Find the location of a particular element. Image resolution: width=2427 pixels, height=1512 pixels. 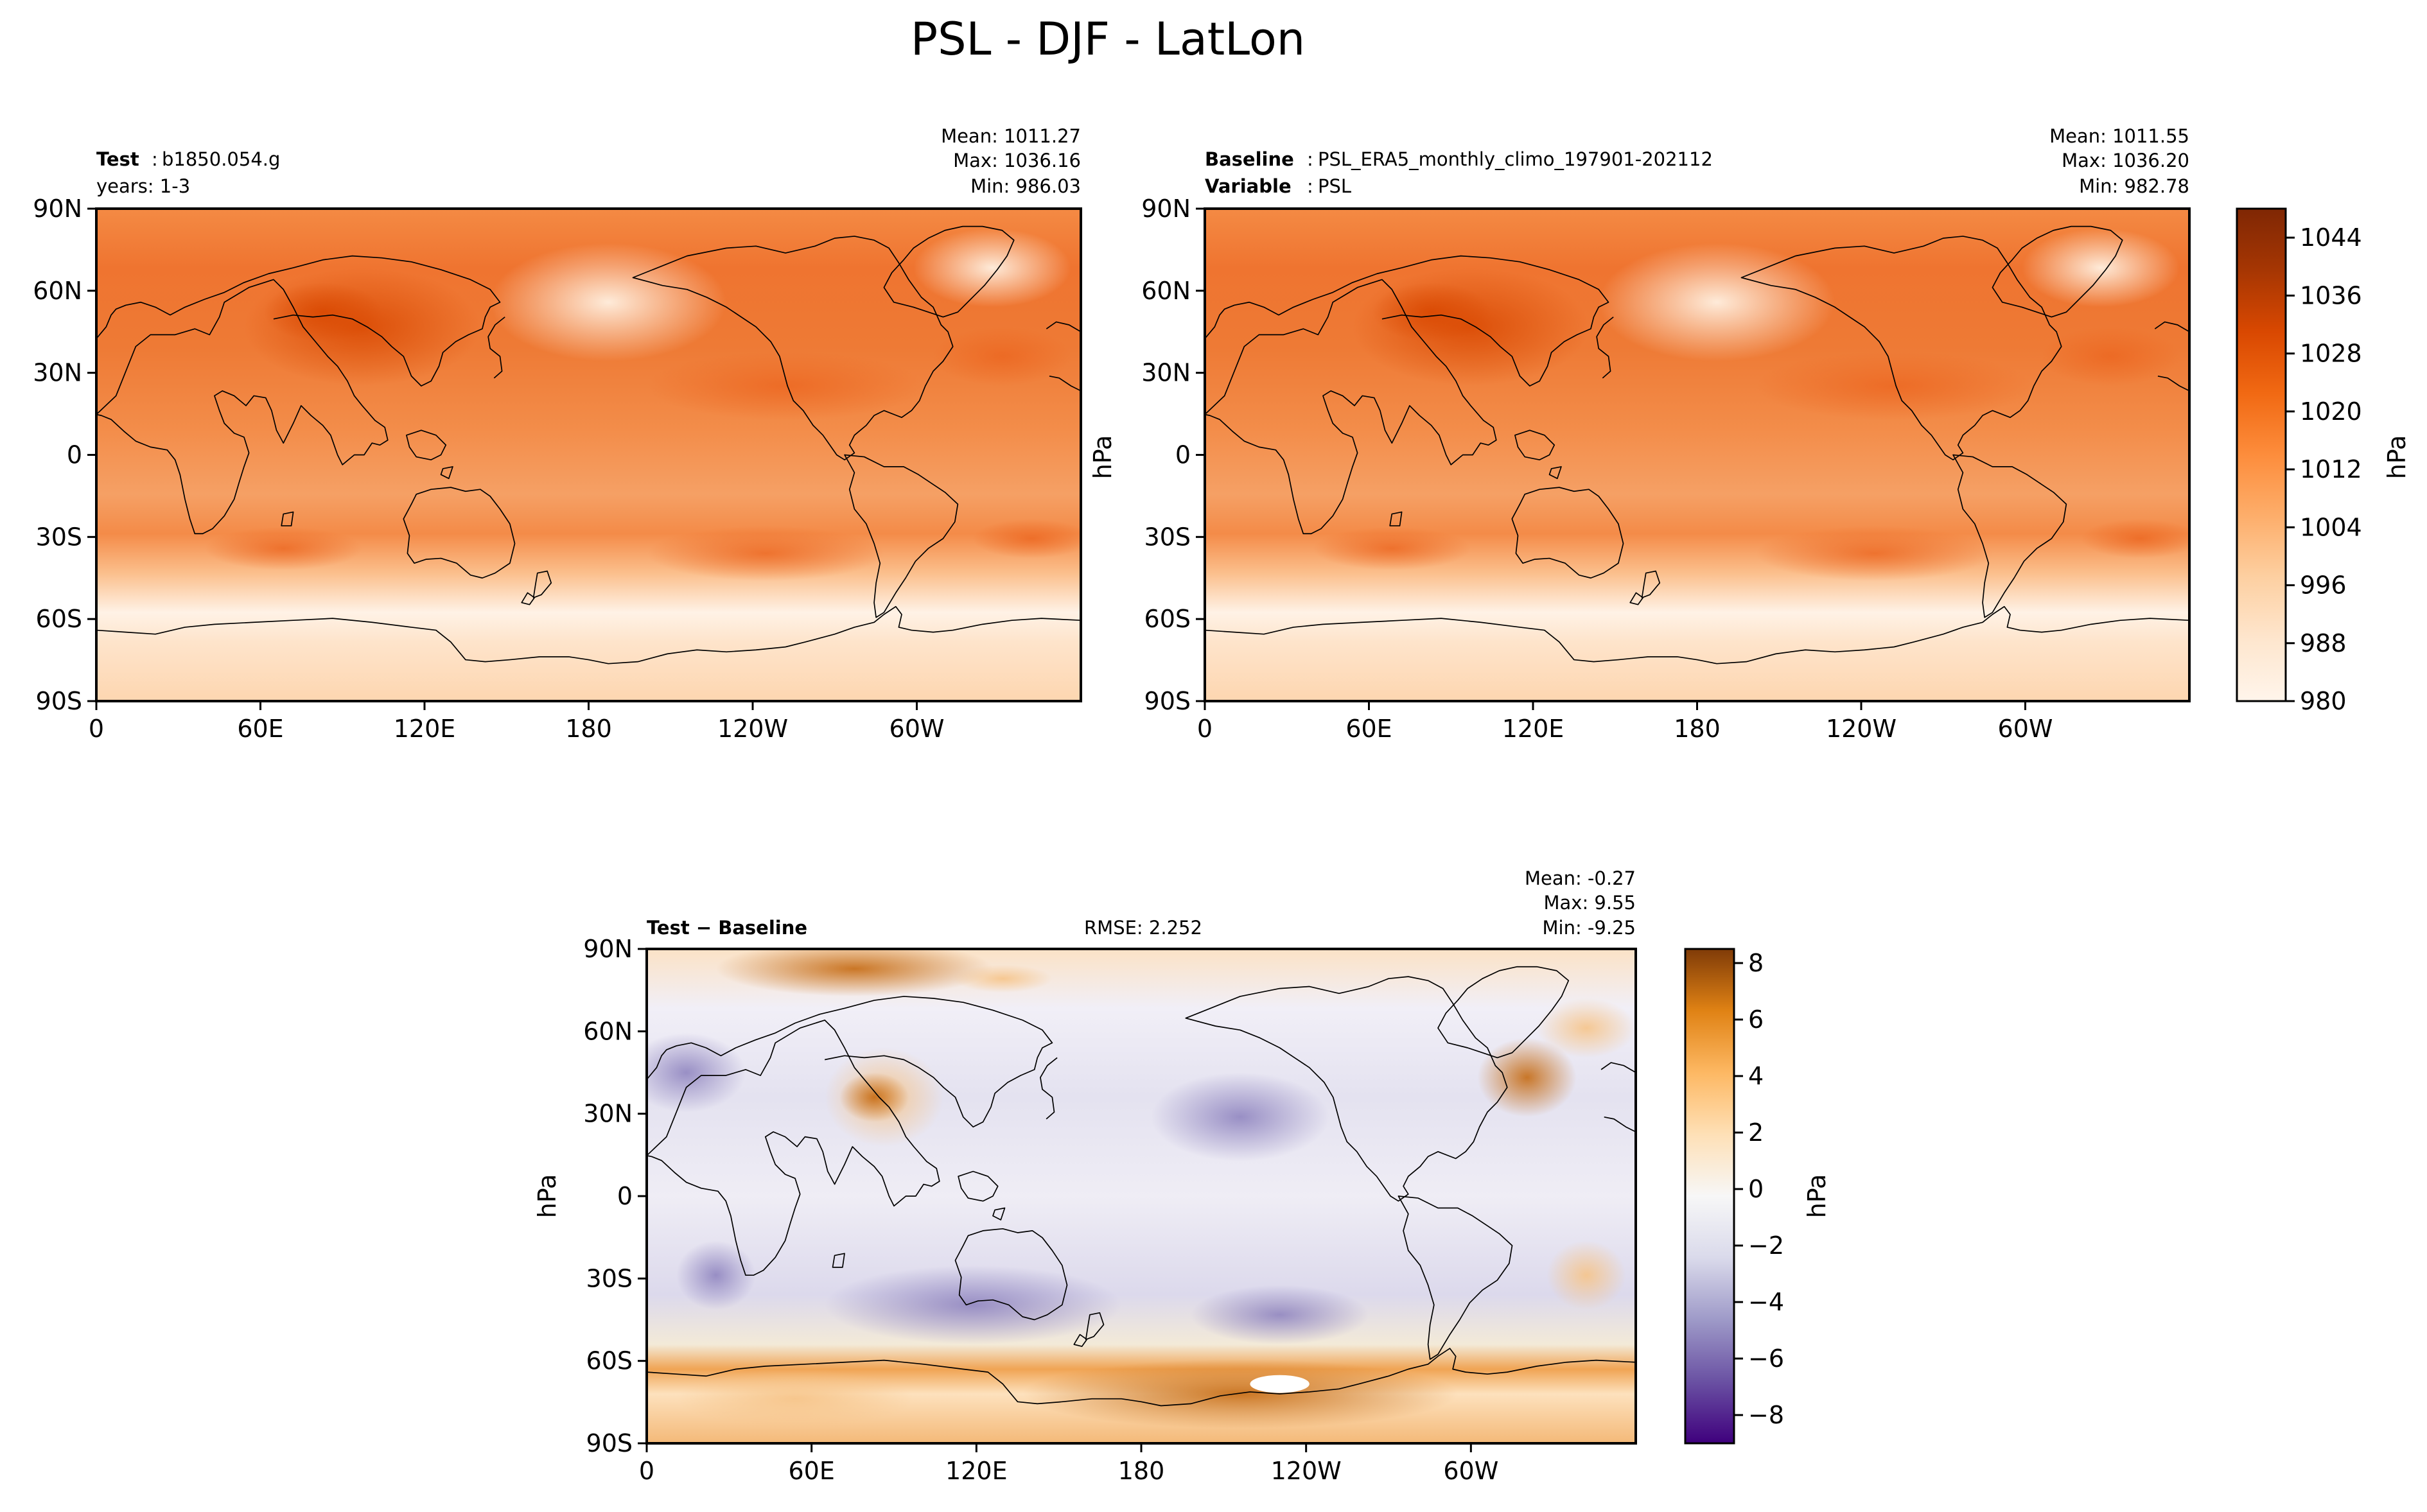

test-psl-field is located at coordinates (588, 455).